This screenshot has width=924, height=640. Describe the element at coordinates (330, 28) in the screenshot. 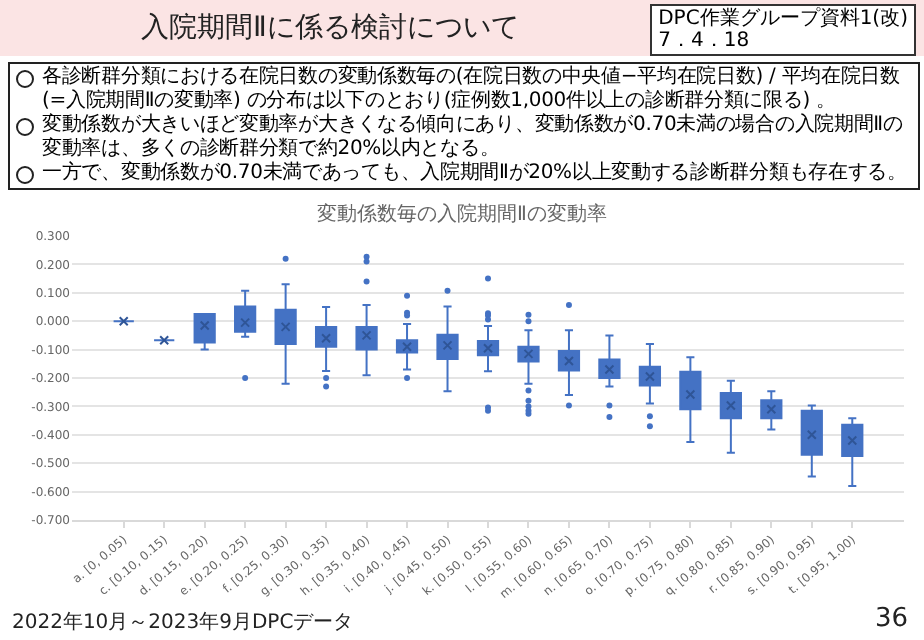

I see `chart-title: 入院期間Ⅱに係る検討について` at that location.